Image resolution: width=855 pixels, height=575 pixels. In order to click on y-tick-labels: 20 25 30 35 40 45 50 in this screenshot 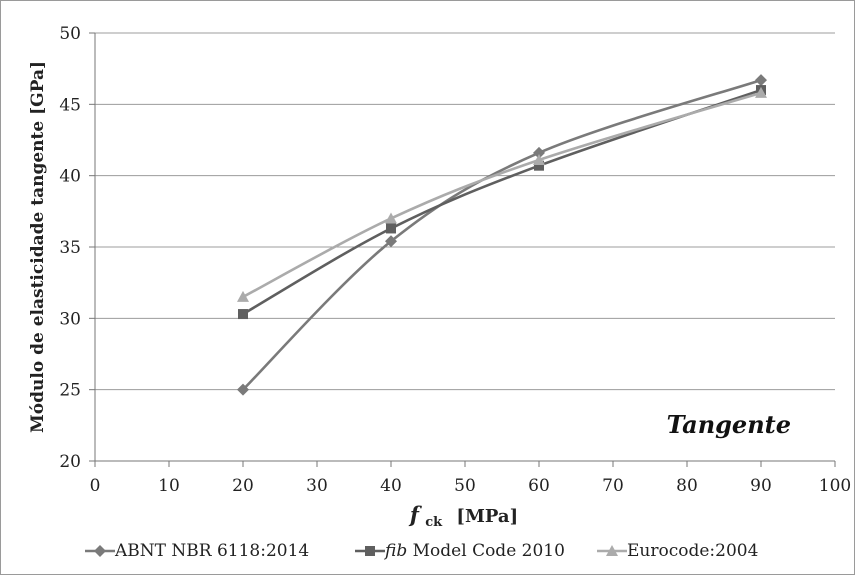, I will do `click(70, 248)`.